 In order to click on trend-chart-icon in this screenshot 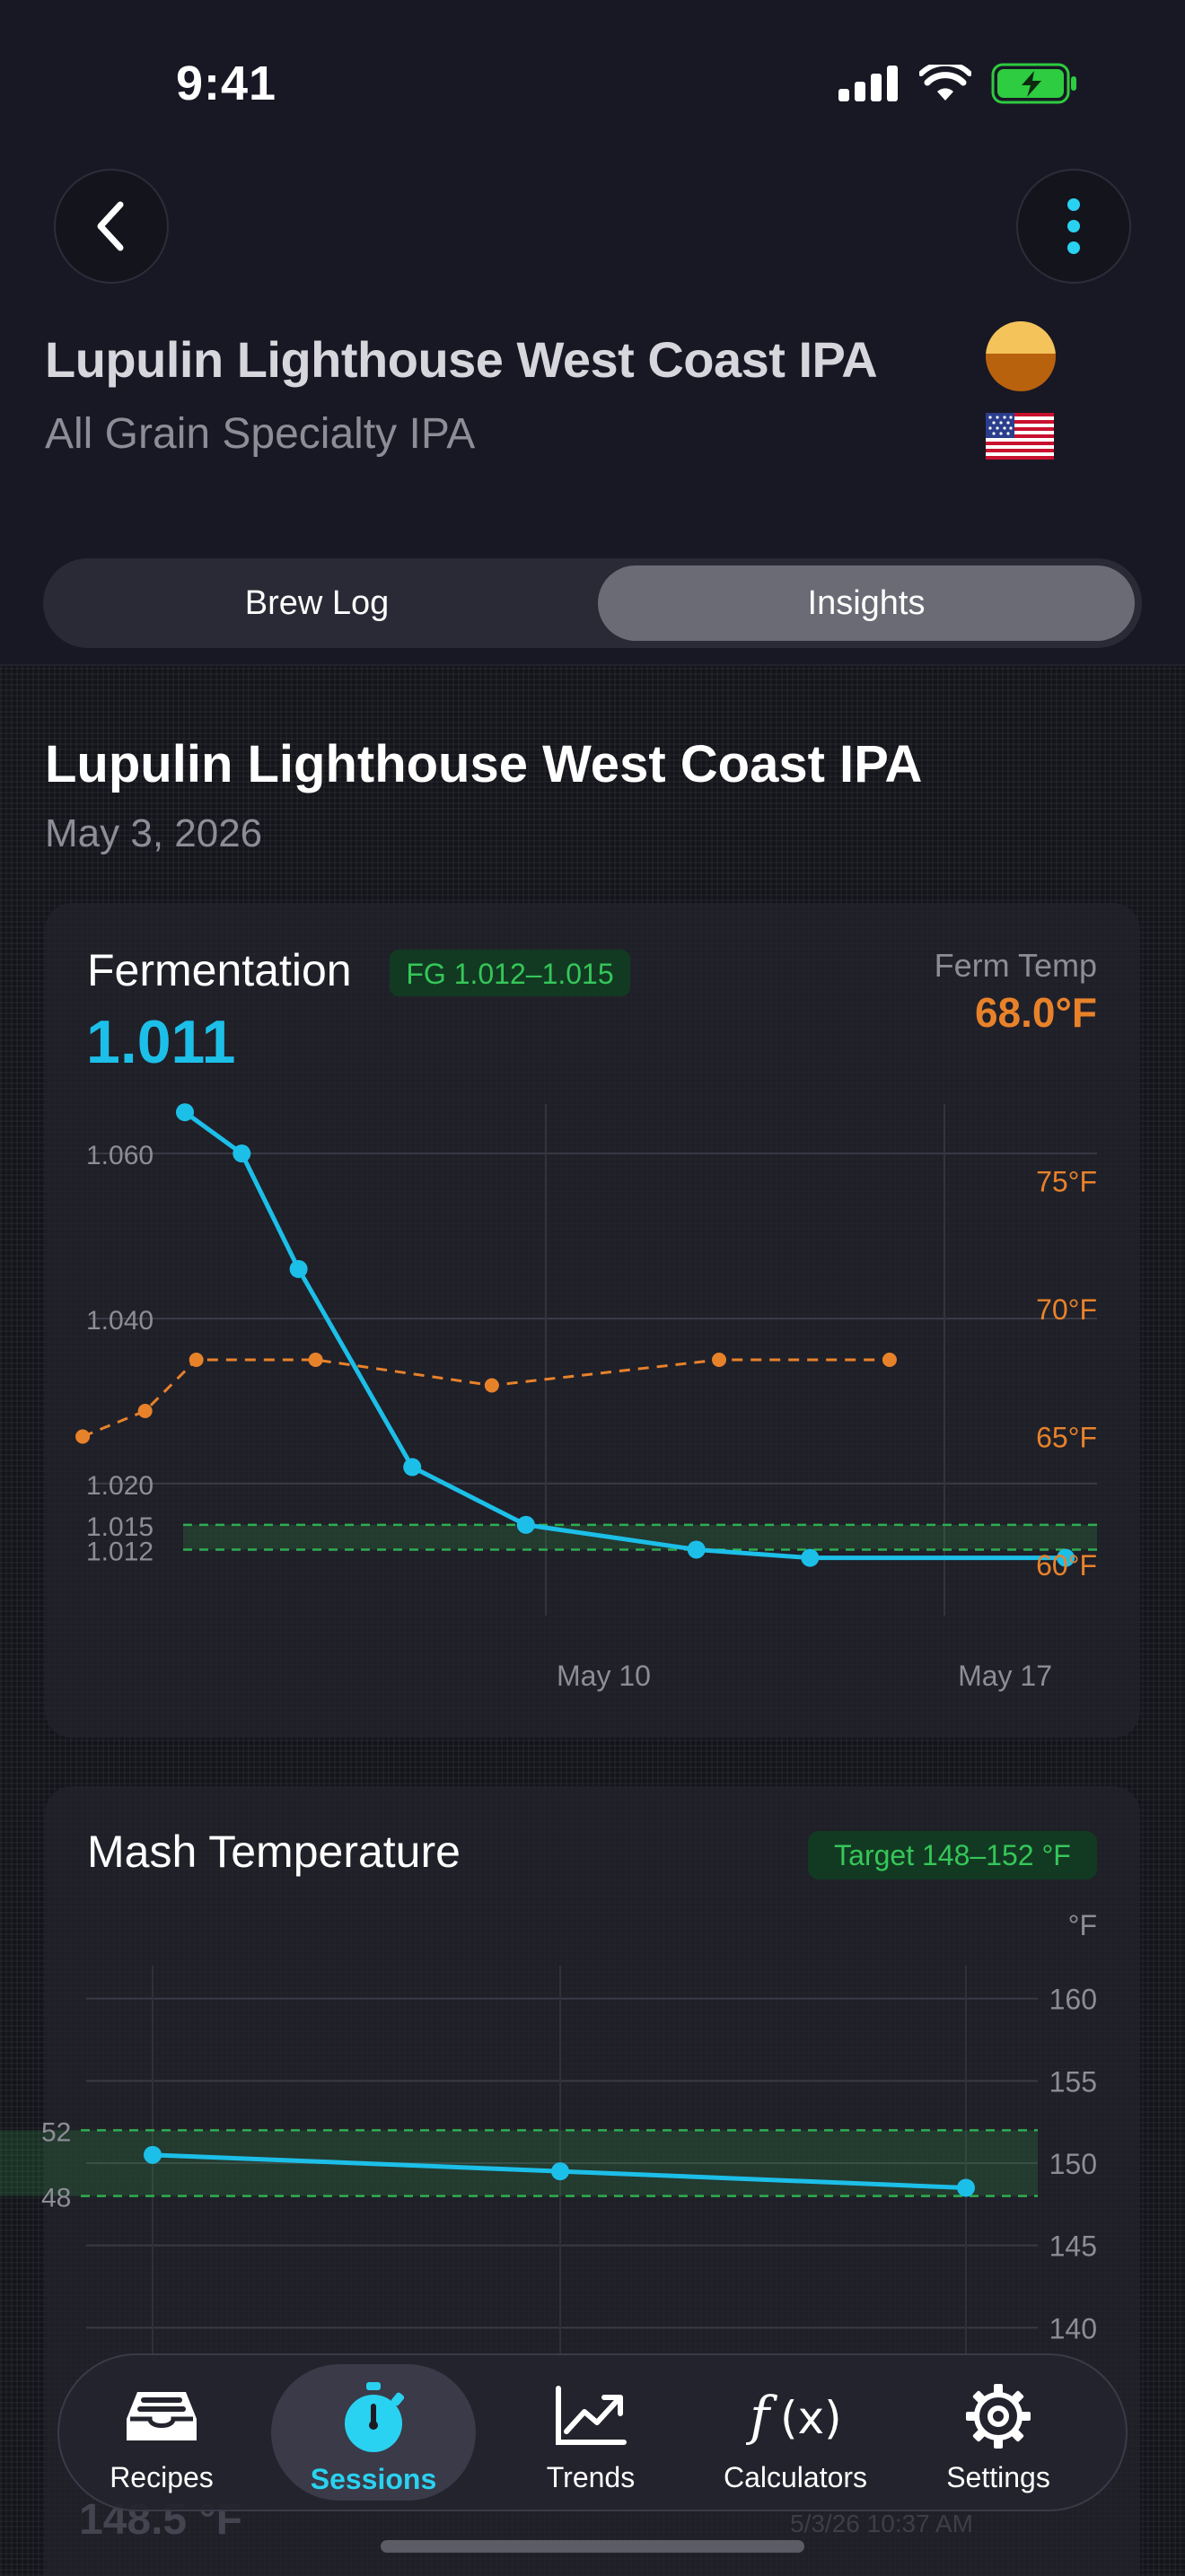, I will do `click(591, 2415)`.